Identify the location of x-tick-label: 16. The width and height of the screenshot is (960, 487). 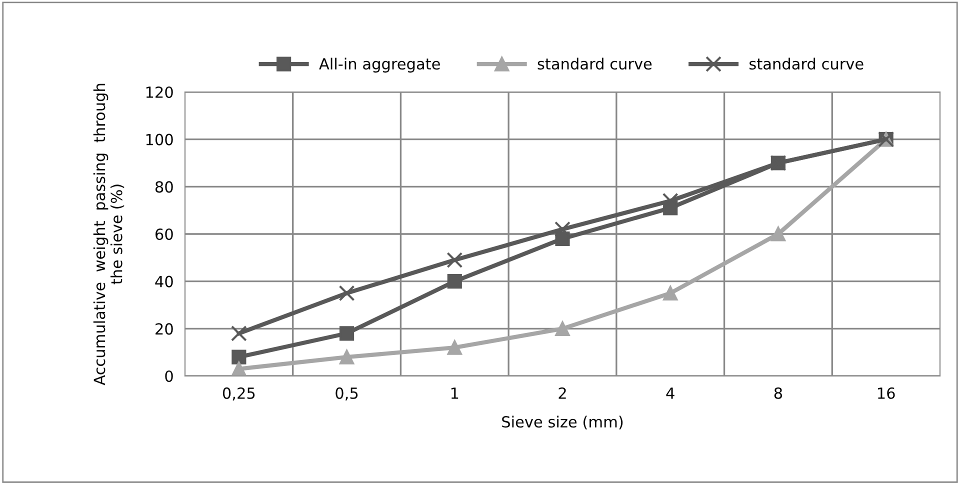
(886, 393).